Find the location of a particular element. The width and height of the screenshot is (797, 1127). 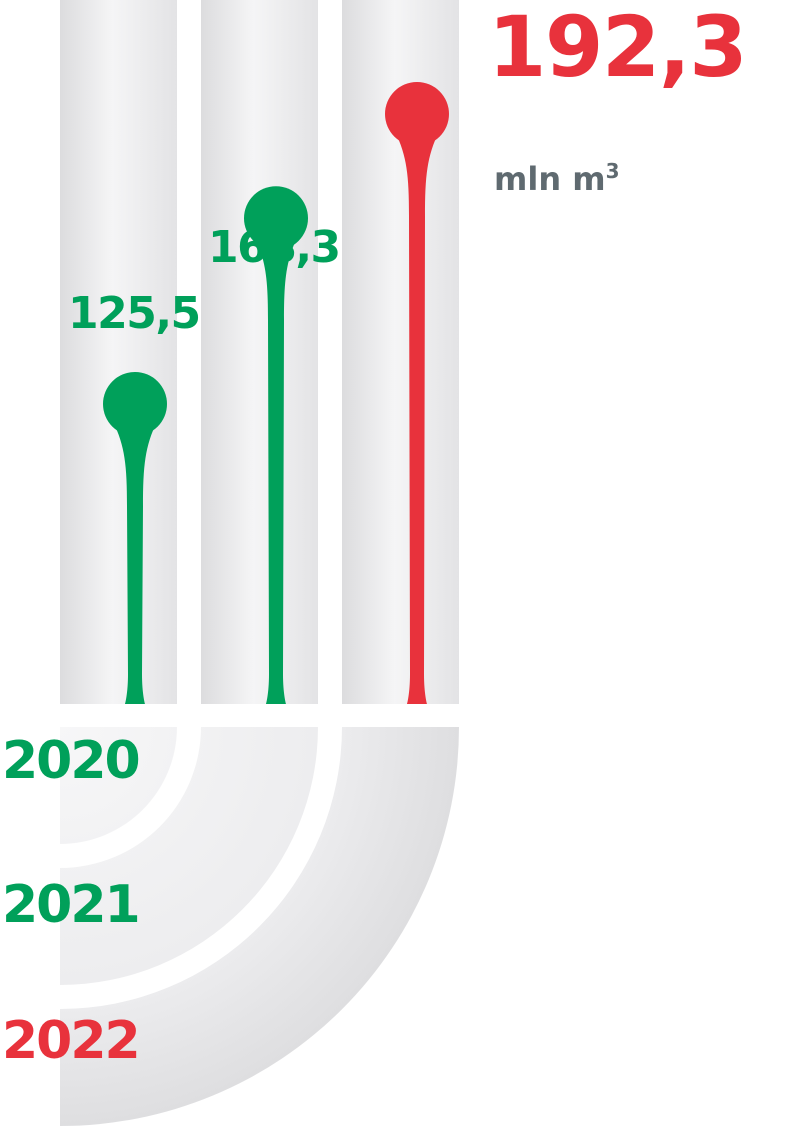

value-label-2021: 168,3 is located at coordinates (274, 247).